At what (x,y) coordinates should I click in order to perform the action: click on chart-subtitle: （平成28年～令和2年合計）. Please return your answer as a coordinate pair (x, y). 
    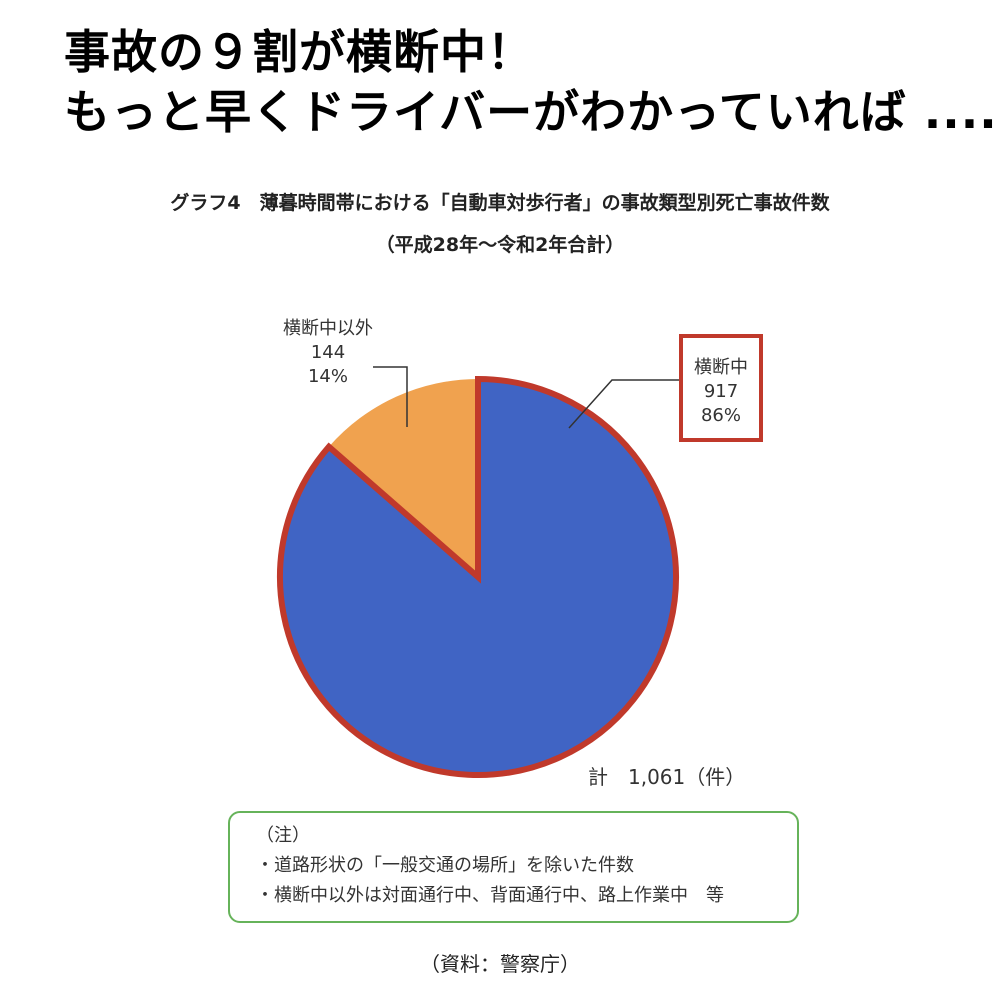
    Looking at the image, I should click on (500, 245).